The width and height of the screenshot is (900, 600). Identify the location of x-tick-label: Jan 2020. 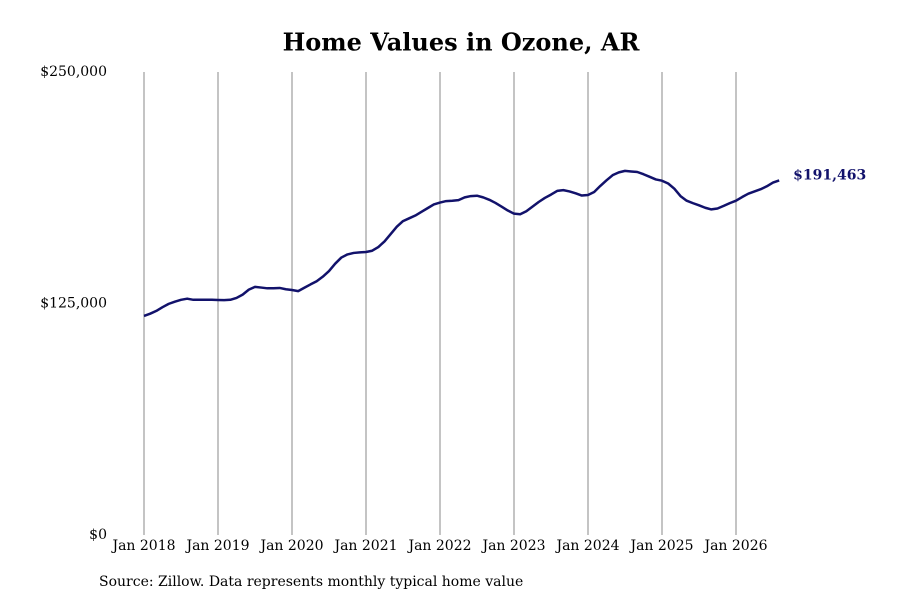
(290, 546).